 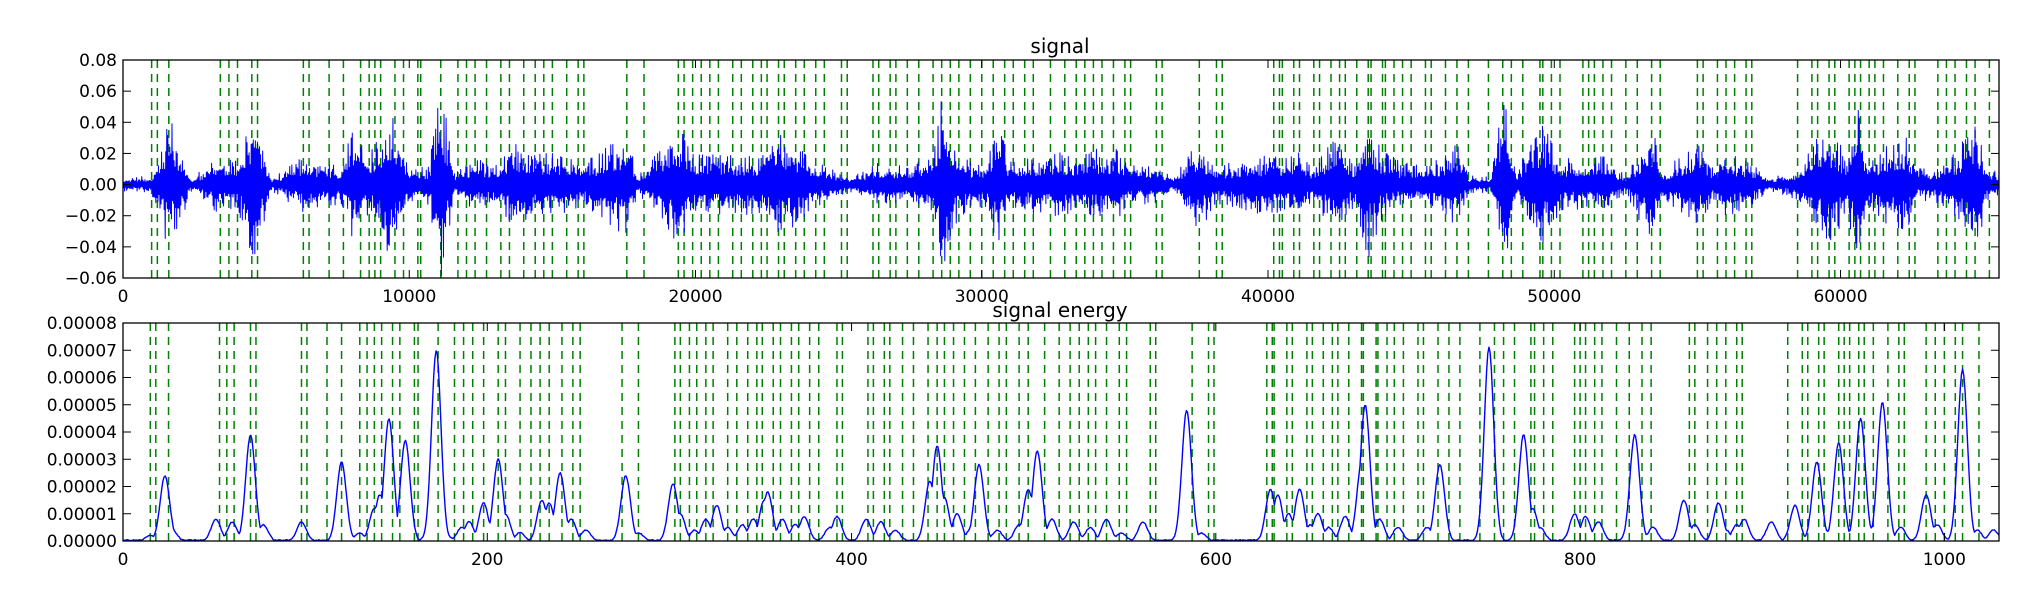 I want to click on energy-y-tick-label: 0.00000, so click(x=82, y=542).